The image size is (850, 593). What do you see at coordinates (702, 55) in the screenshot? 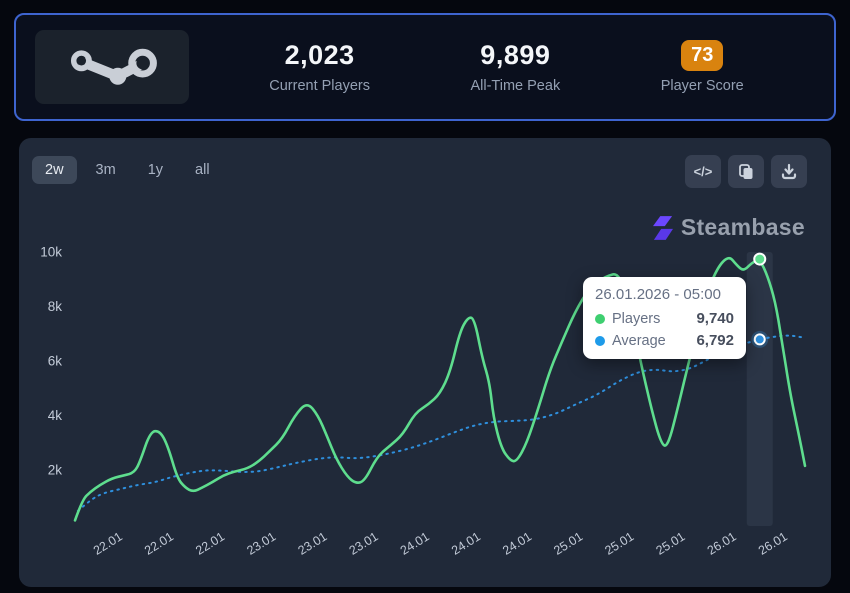
I see `player-score-badge: 73` at bounding box center [702, 55].